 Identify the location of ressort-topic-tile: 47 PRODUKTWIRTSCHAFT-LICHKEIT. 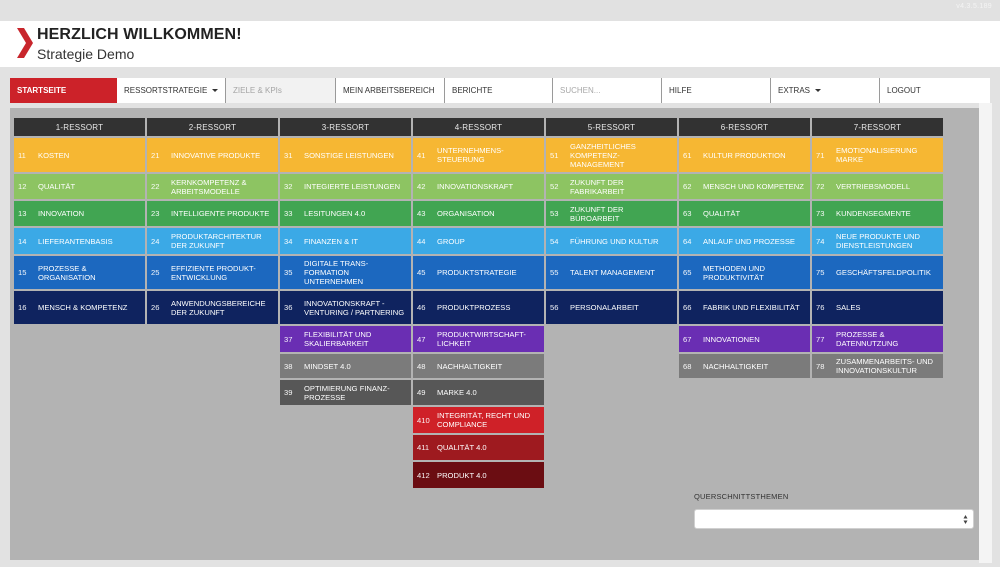
(478, 339).